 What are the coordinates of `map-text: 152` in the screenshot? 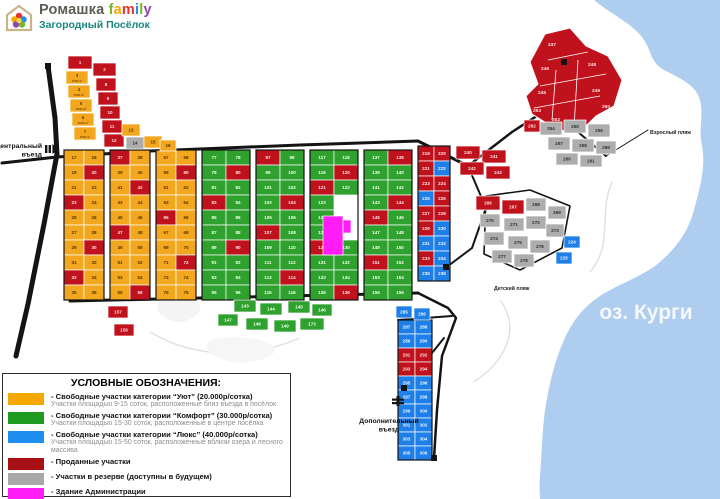 It's located at (400, 262).